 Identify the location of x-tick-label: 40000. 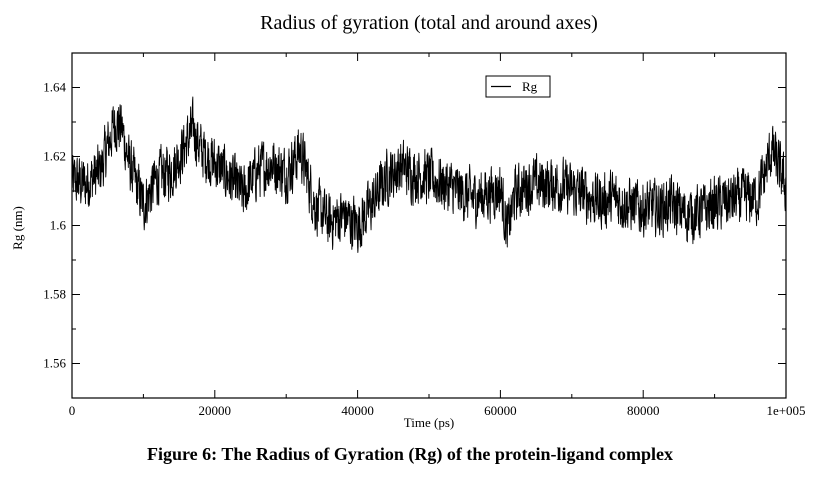
(357, 410).